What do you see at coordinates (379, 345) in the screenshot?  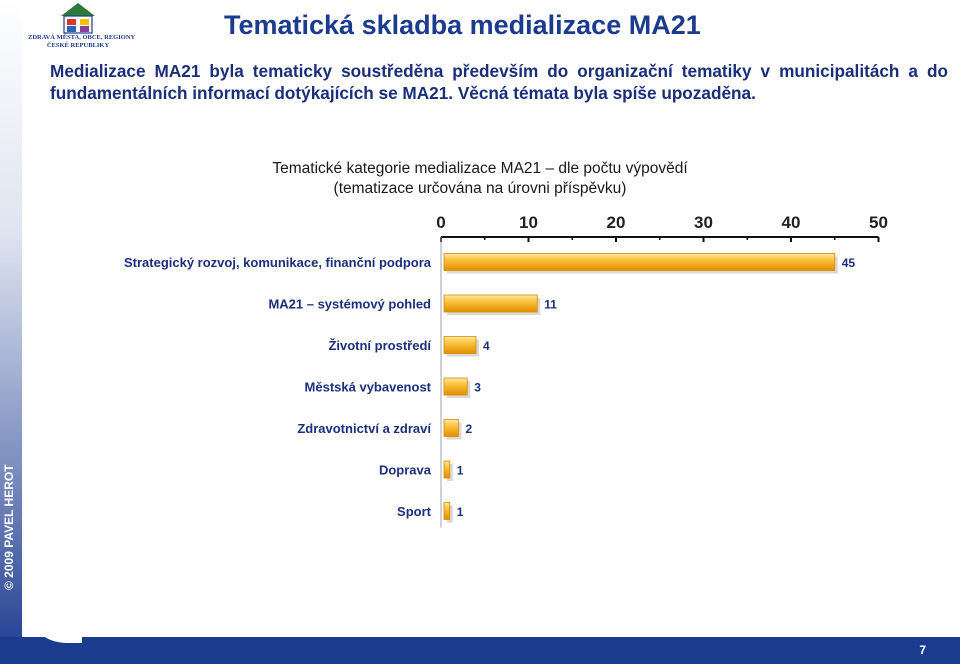 I see `category-label: Životní prostředí` at bounding box center [379, 345].